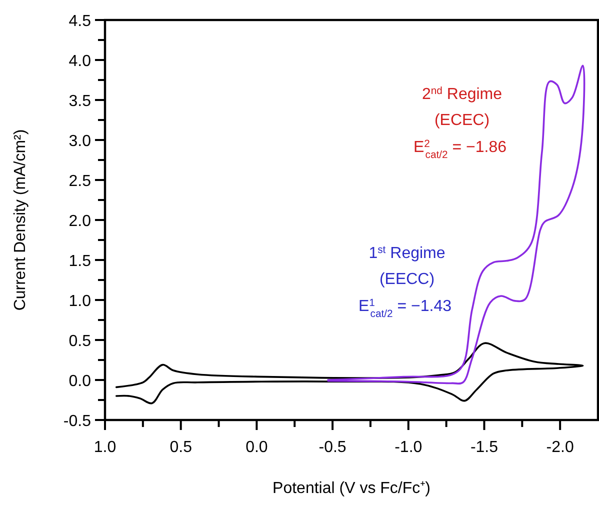 This screenshot has width=599, height=508. I want to click on x-tick-label: -1.5, so click(484, 447).